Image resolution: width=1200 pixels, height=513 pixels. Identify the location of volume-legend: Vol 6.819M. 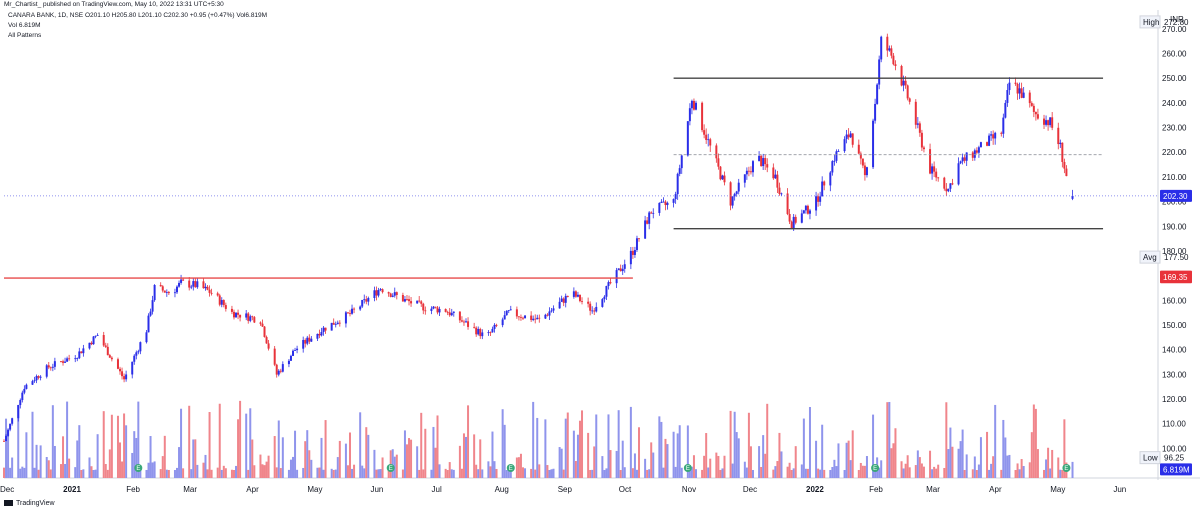
(24, 25).